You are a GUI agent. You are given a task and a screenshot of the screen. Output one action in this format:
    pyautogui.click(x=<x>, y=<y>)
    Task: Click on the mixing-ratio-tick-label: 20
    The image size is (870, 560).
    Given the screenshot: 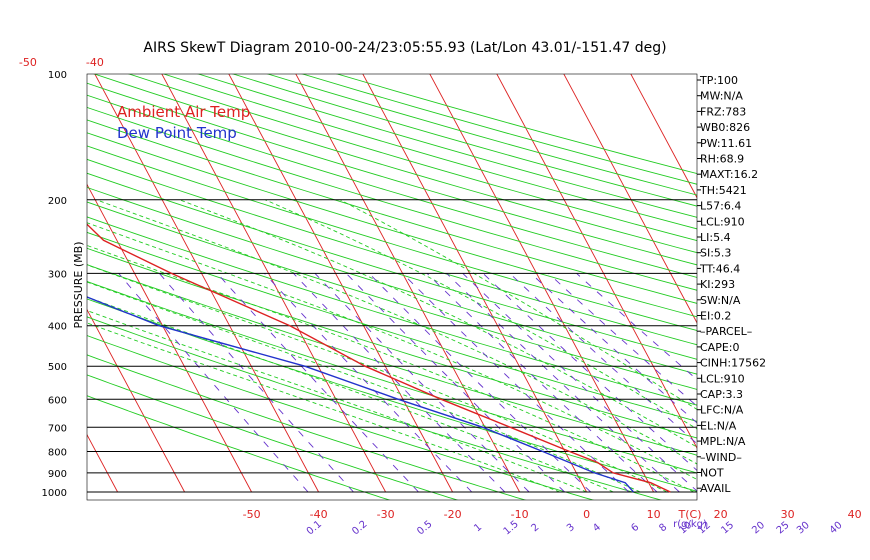 What is the action you would take?
    pyautogui.click(x=758, y=528)
    